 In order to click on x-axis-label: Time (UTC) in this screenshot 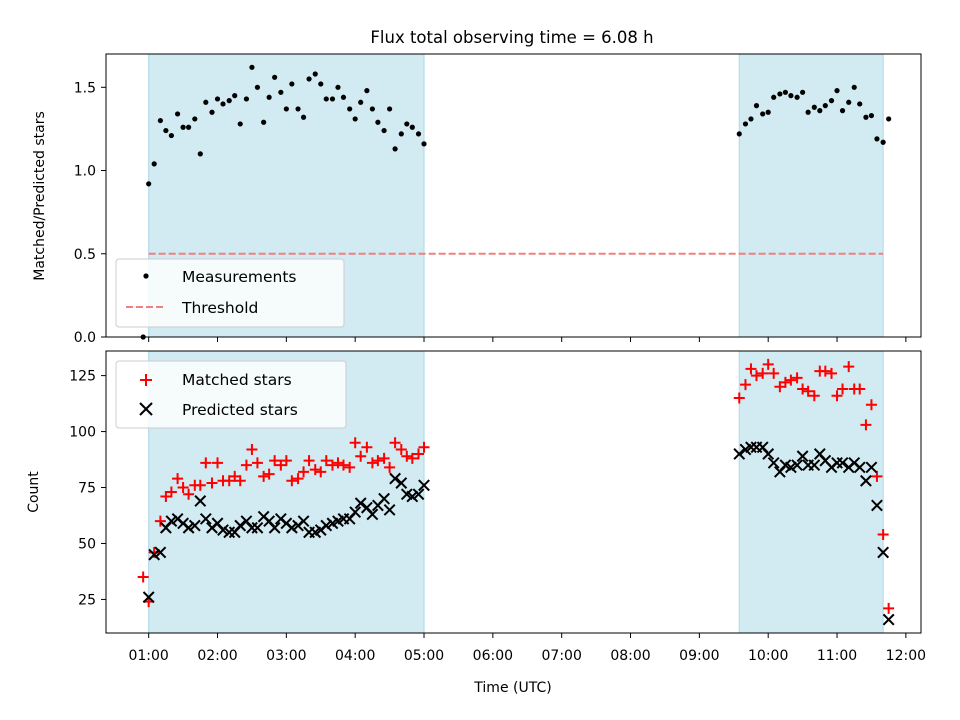, I will do `click(512, 688)`.